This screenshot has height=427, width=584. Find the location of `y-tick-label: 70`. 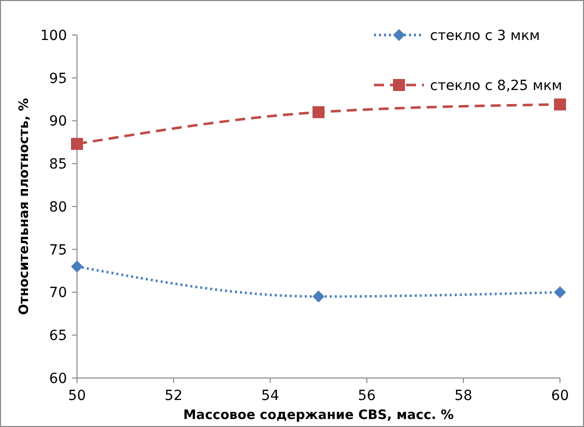

y-tick-label: 70 is located at coordinates (58, 293).